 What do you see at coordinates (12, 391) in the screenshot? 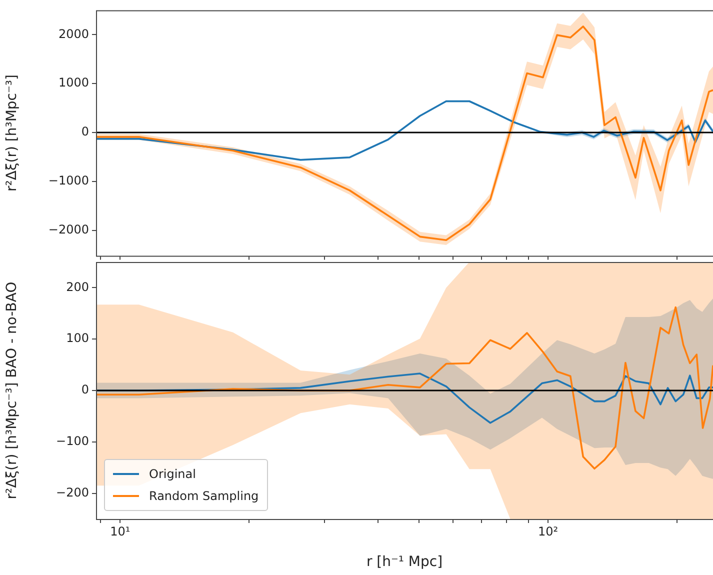
I see `y-axis-title: r²Δξ(r) [h³Mpc⁻³] BAO - no-BAO` at bounding box center [12, 391].